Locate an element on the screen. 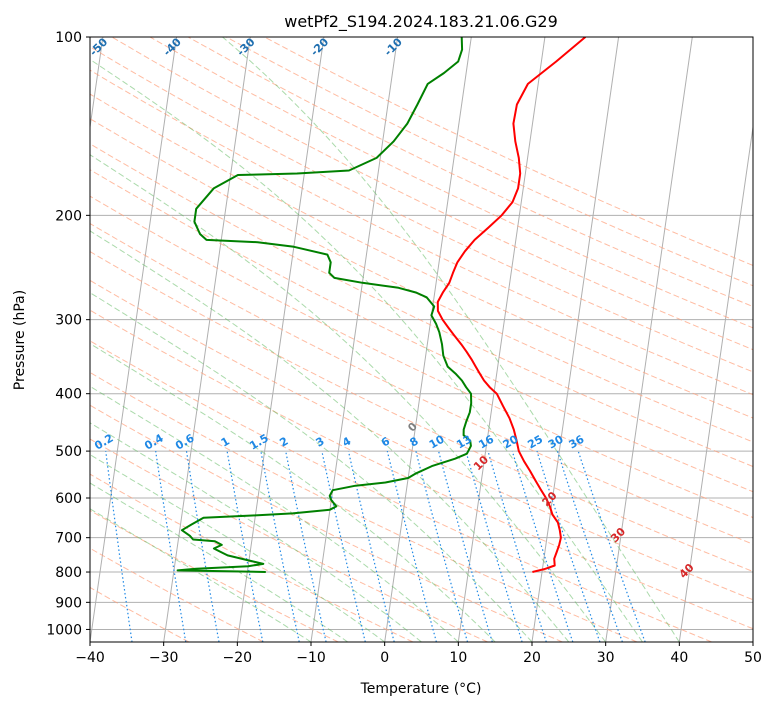 This screenshot has width=775, height=708. x-tick-label: 10 is located at coordinates (458, 658).